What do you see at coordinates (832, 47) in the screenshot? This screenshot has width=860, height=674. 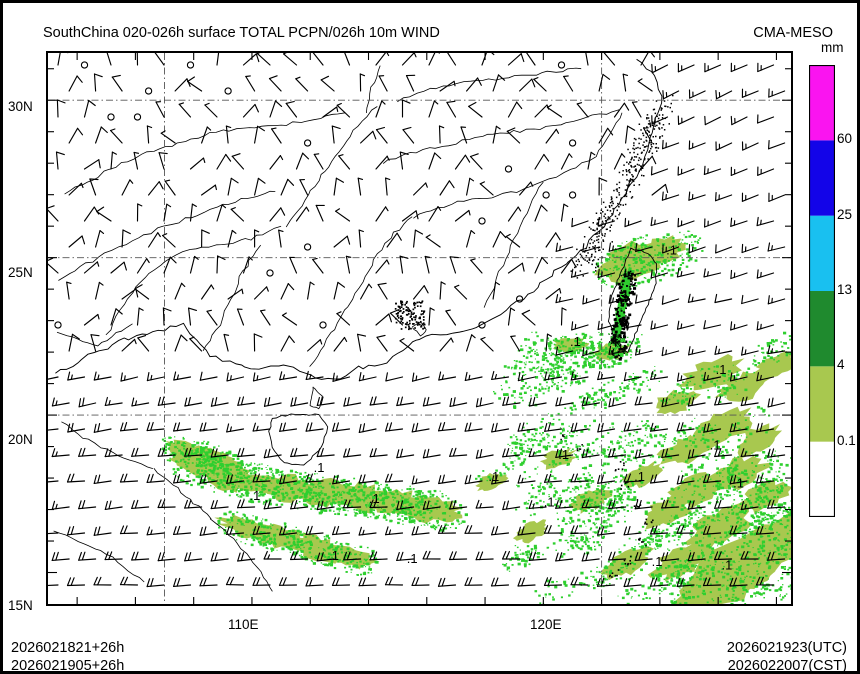 I see `colorbar-unit-label: mm` at bounding box center [832, 47].